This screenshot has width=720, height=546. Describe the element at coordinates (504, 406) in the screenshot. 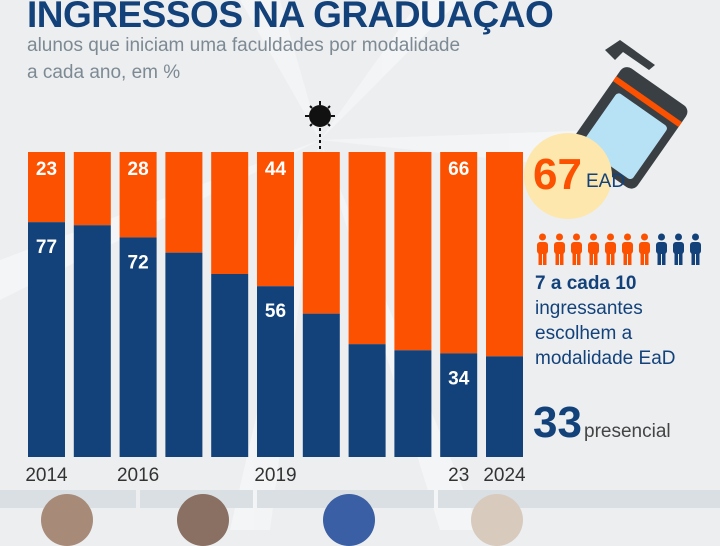

I see `bar-presencial-2024` at that location.